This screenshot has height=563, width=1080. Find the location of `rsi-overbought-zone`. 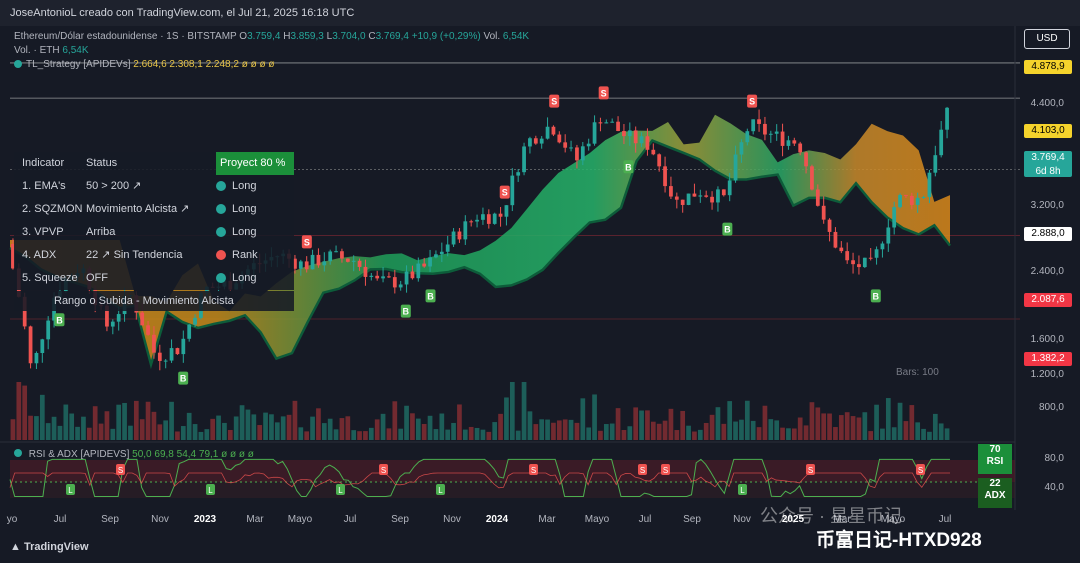

rsi-overbought-zone is located at coordinates (512, 471).